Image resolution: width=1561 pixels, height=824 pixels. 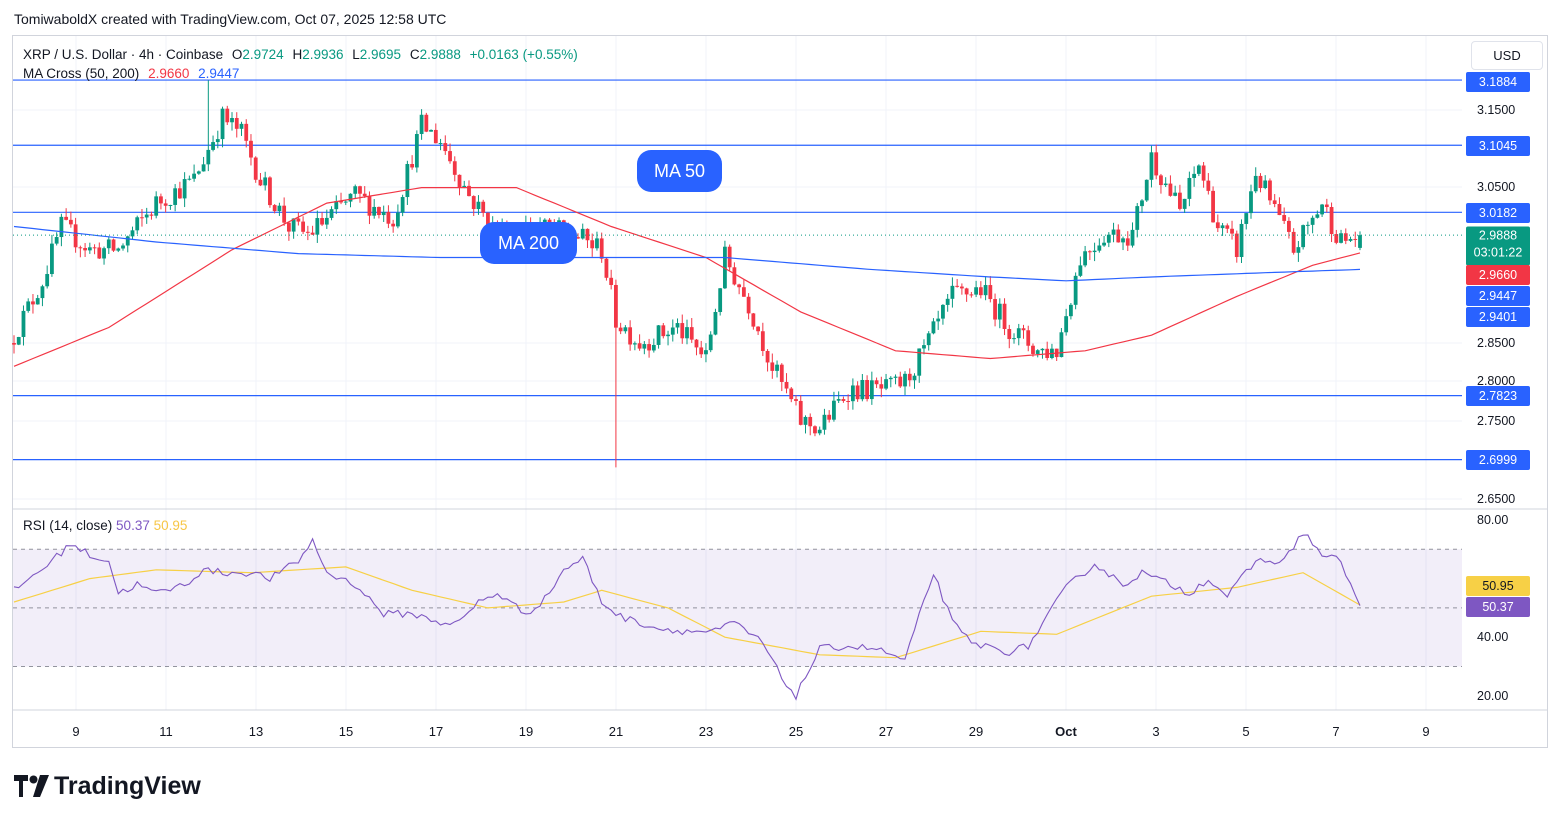 I want to click on price-tick: 2.8500, so click(x=1496, y=343).